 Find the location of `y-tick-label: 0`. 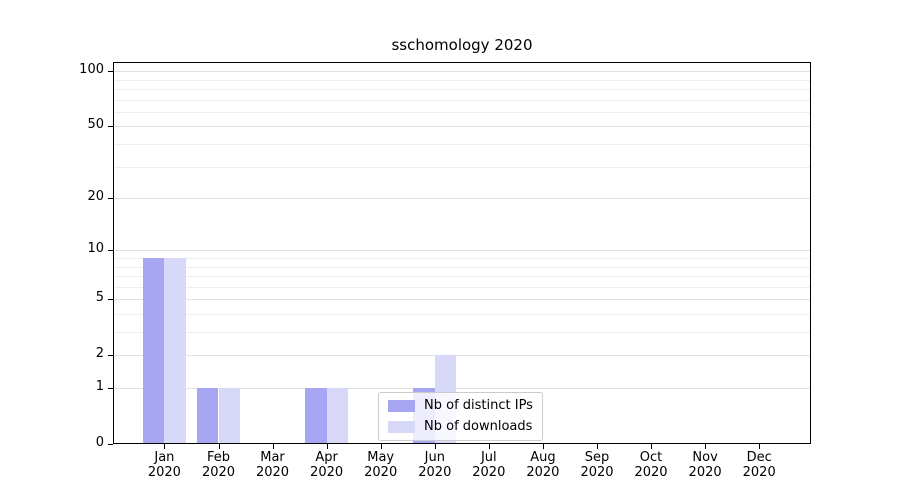

y-tick-label: 0 is located at coordinates (99, 442).